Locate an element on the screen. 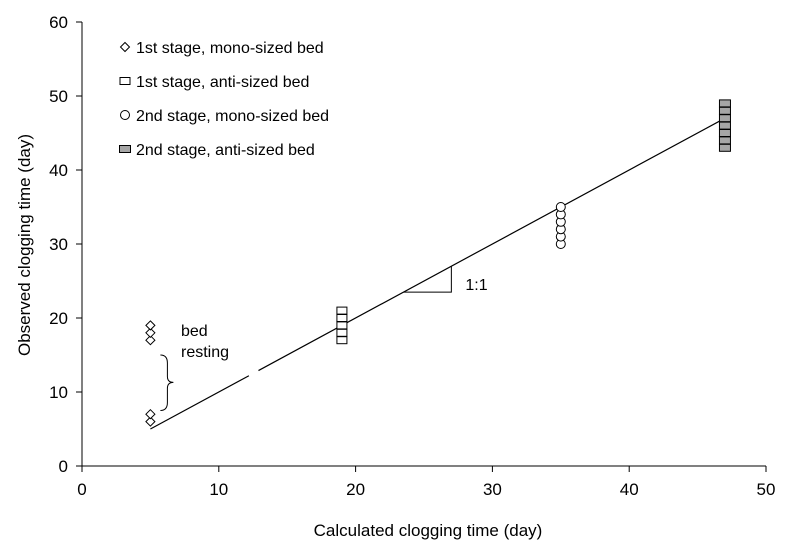 The image size is (789, 546). y-tick-label: 40 is located at coordinates (58, 170).